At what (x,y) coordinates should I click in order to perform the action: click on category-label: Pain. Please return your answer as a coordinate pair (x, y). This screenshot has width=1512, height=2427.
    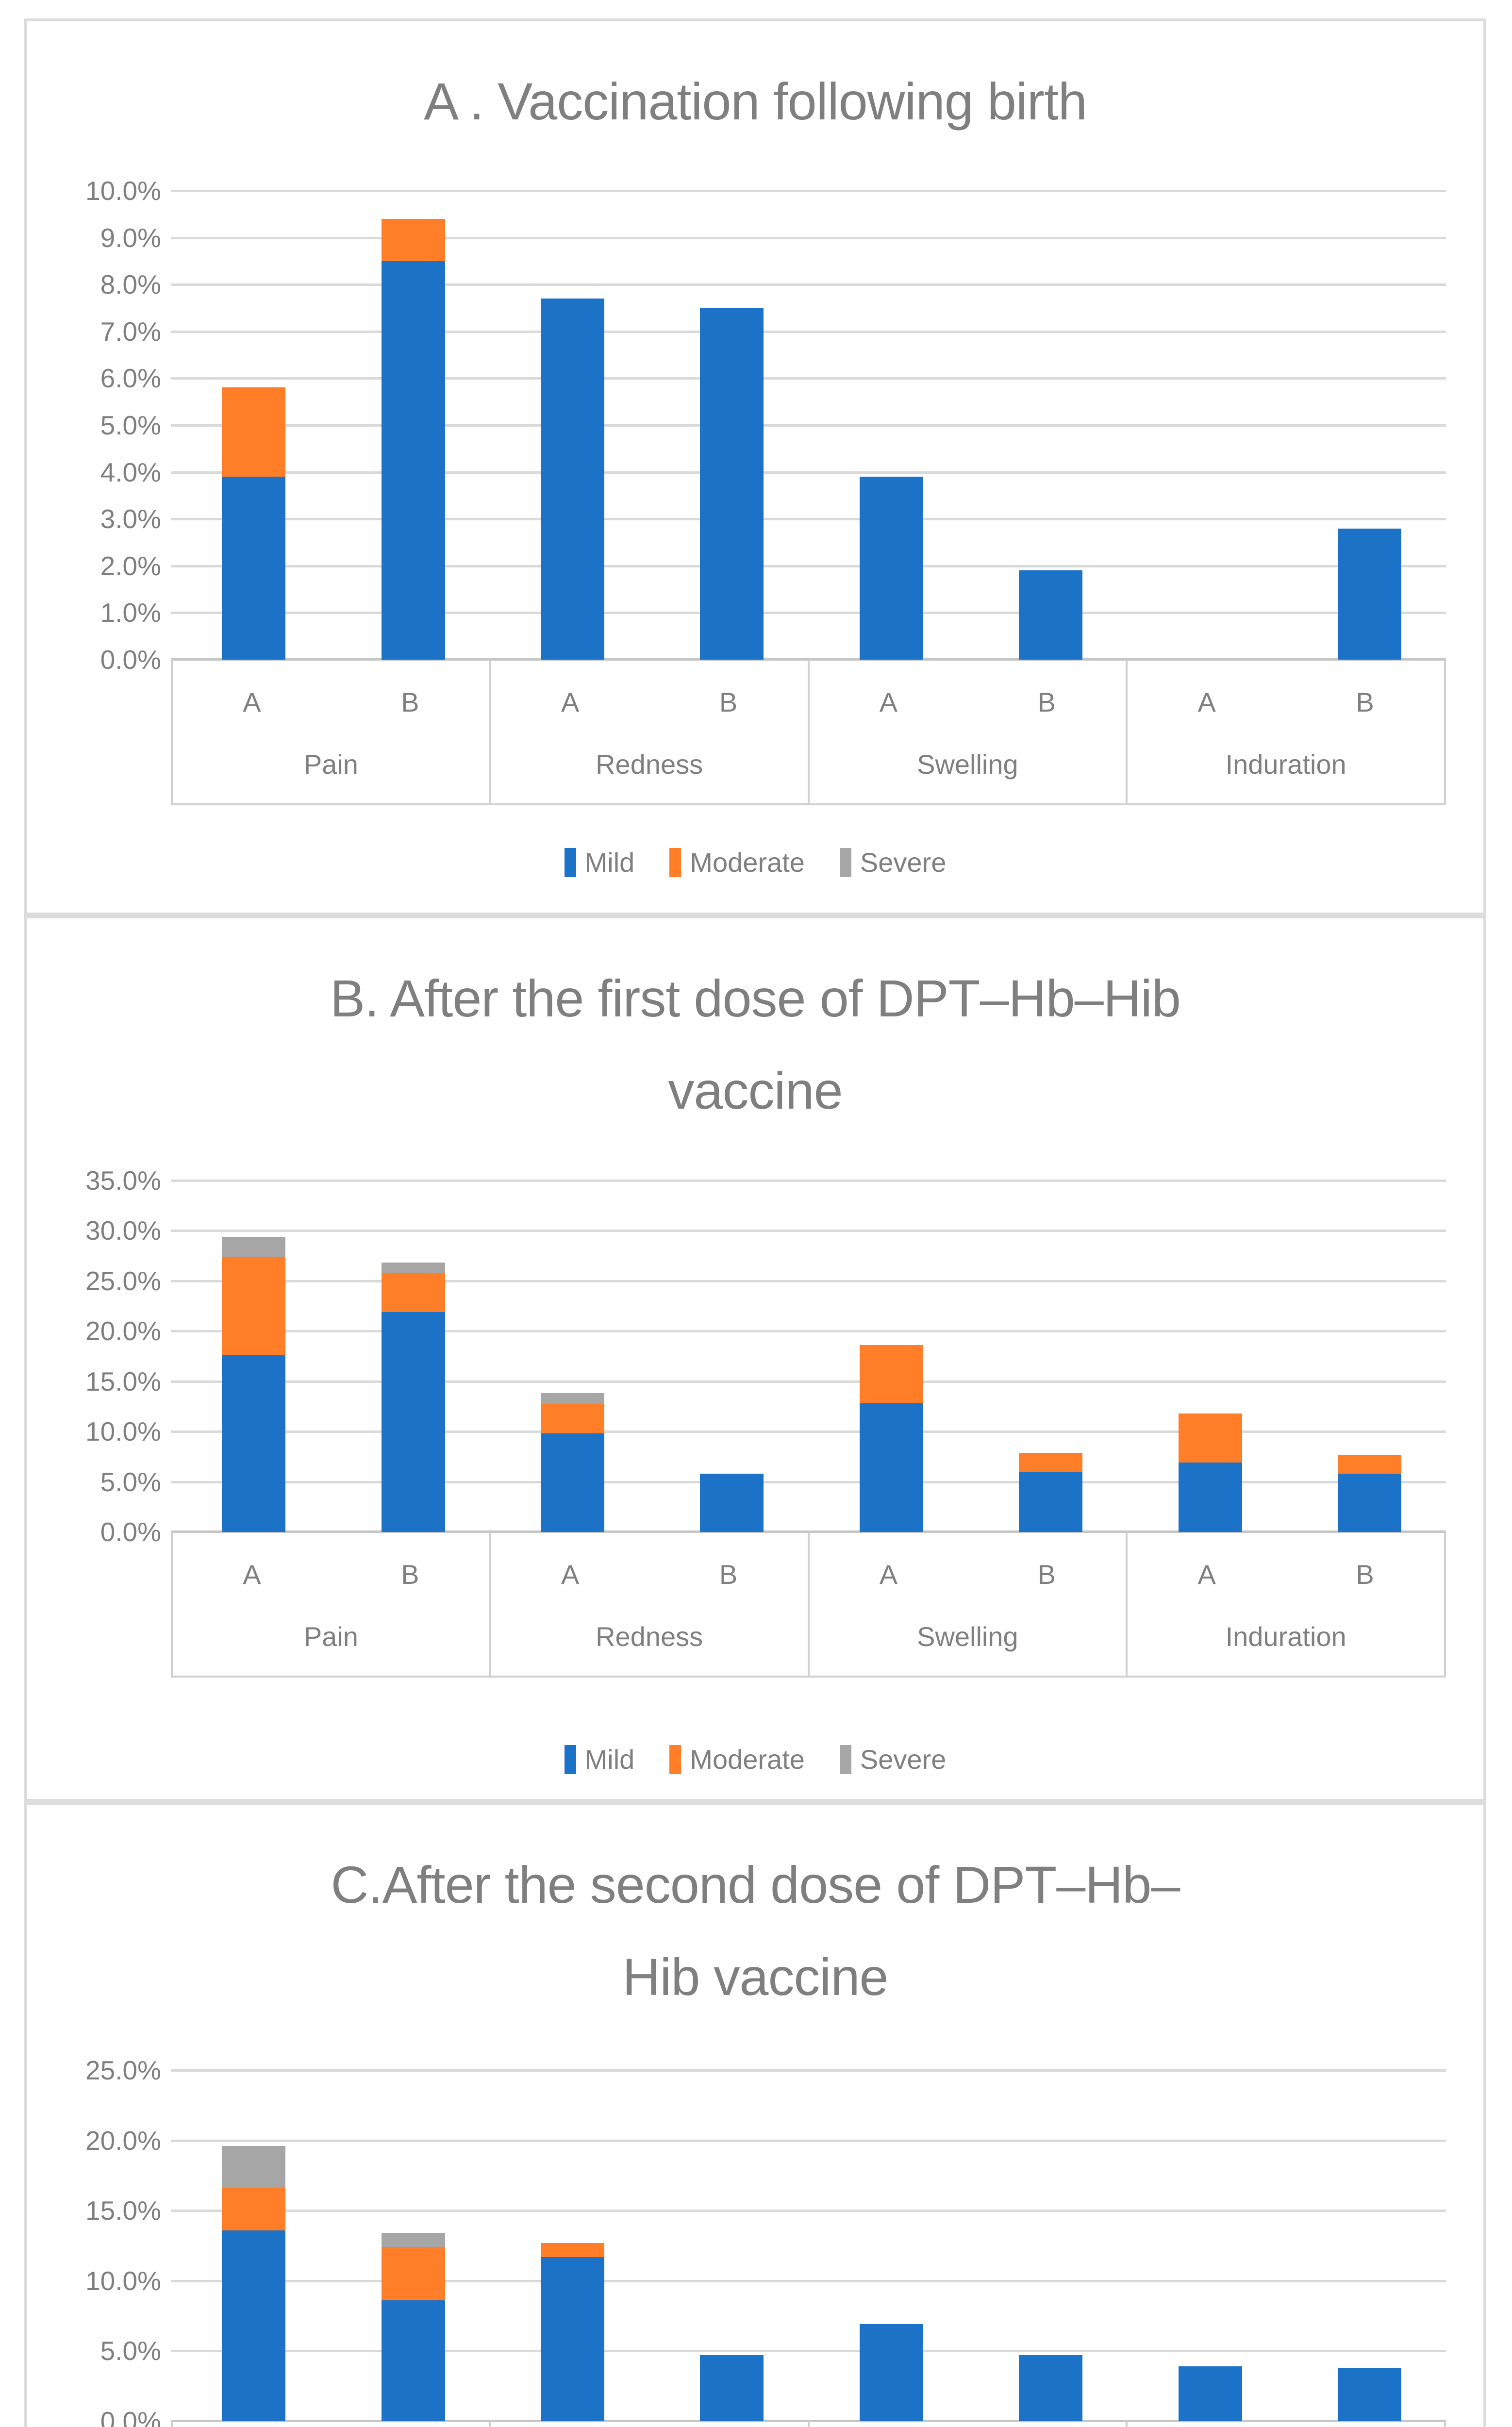
    Looking at the image, I should click on (330, 764).